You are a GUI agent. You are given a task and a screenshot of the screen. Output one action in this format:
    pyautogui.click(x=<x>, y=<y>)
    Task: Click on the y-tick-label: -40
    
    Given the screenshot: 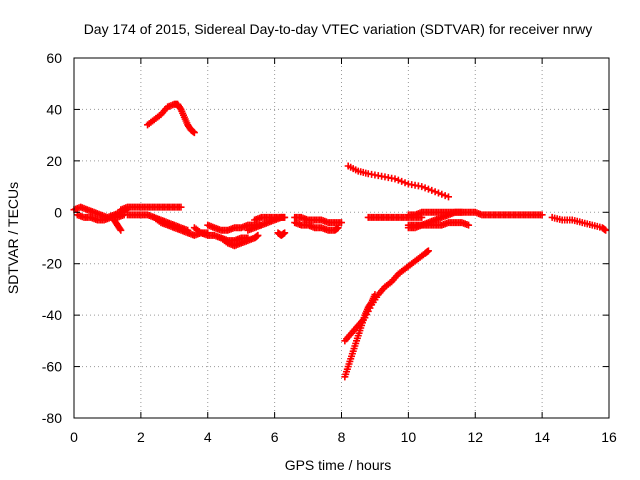 What is the action you would take?
    pyautogui.click(x=52, y=315)
    